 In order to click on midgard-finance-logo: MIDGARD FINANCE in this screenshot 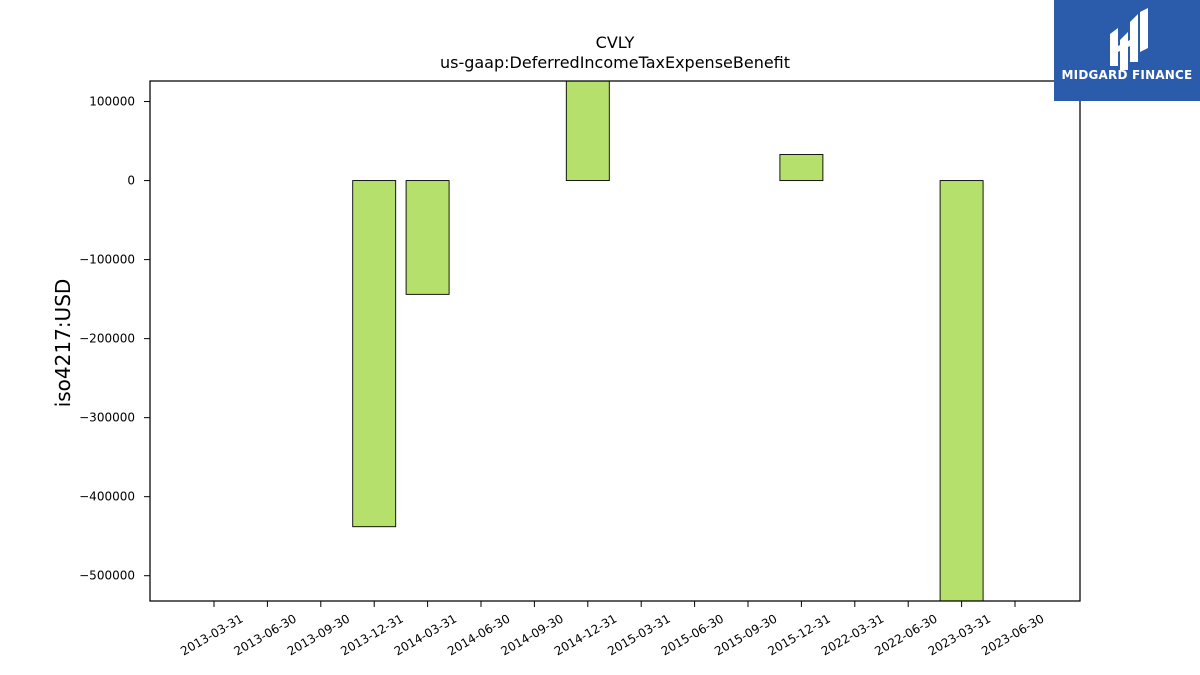, I will do `click(1127, 50)`.